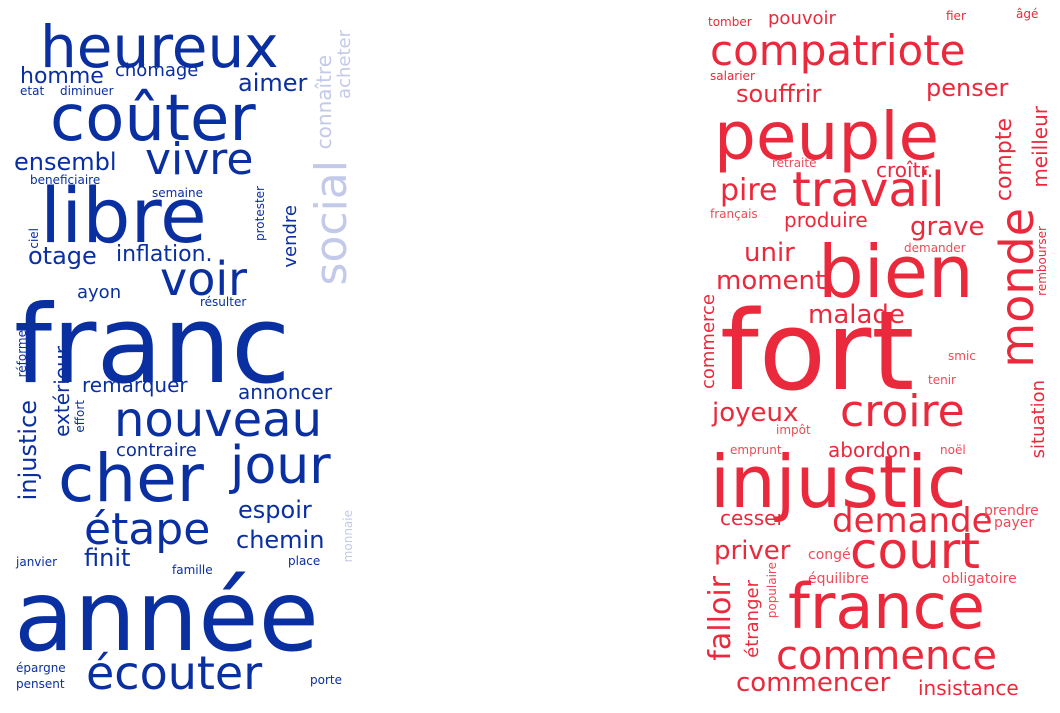 The image size is (1060, 713). What do you see at coordinates (65, 180) in the screenshot?
I see `word-beneficiaire: beneficiaire` at bounding box center [65, 180].